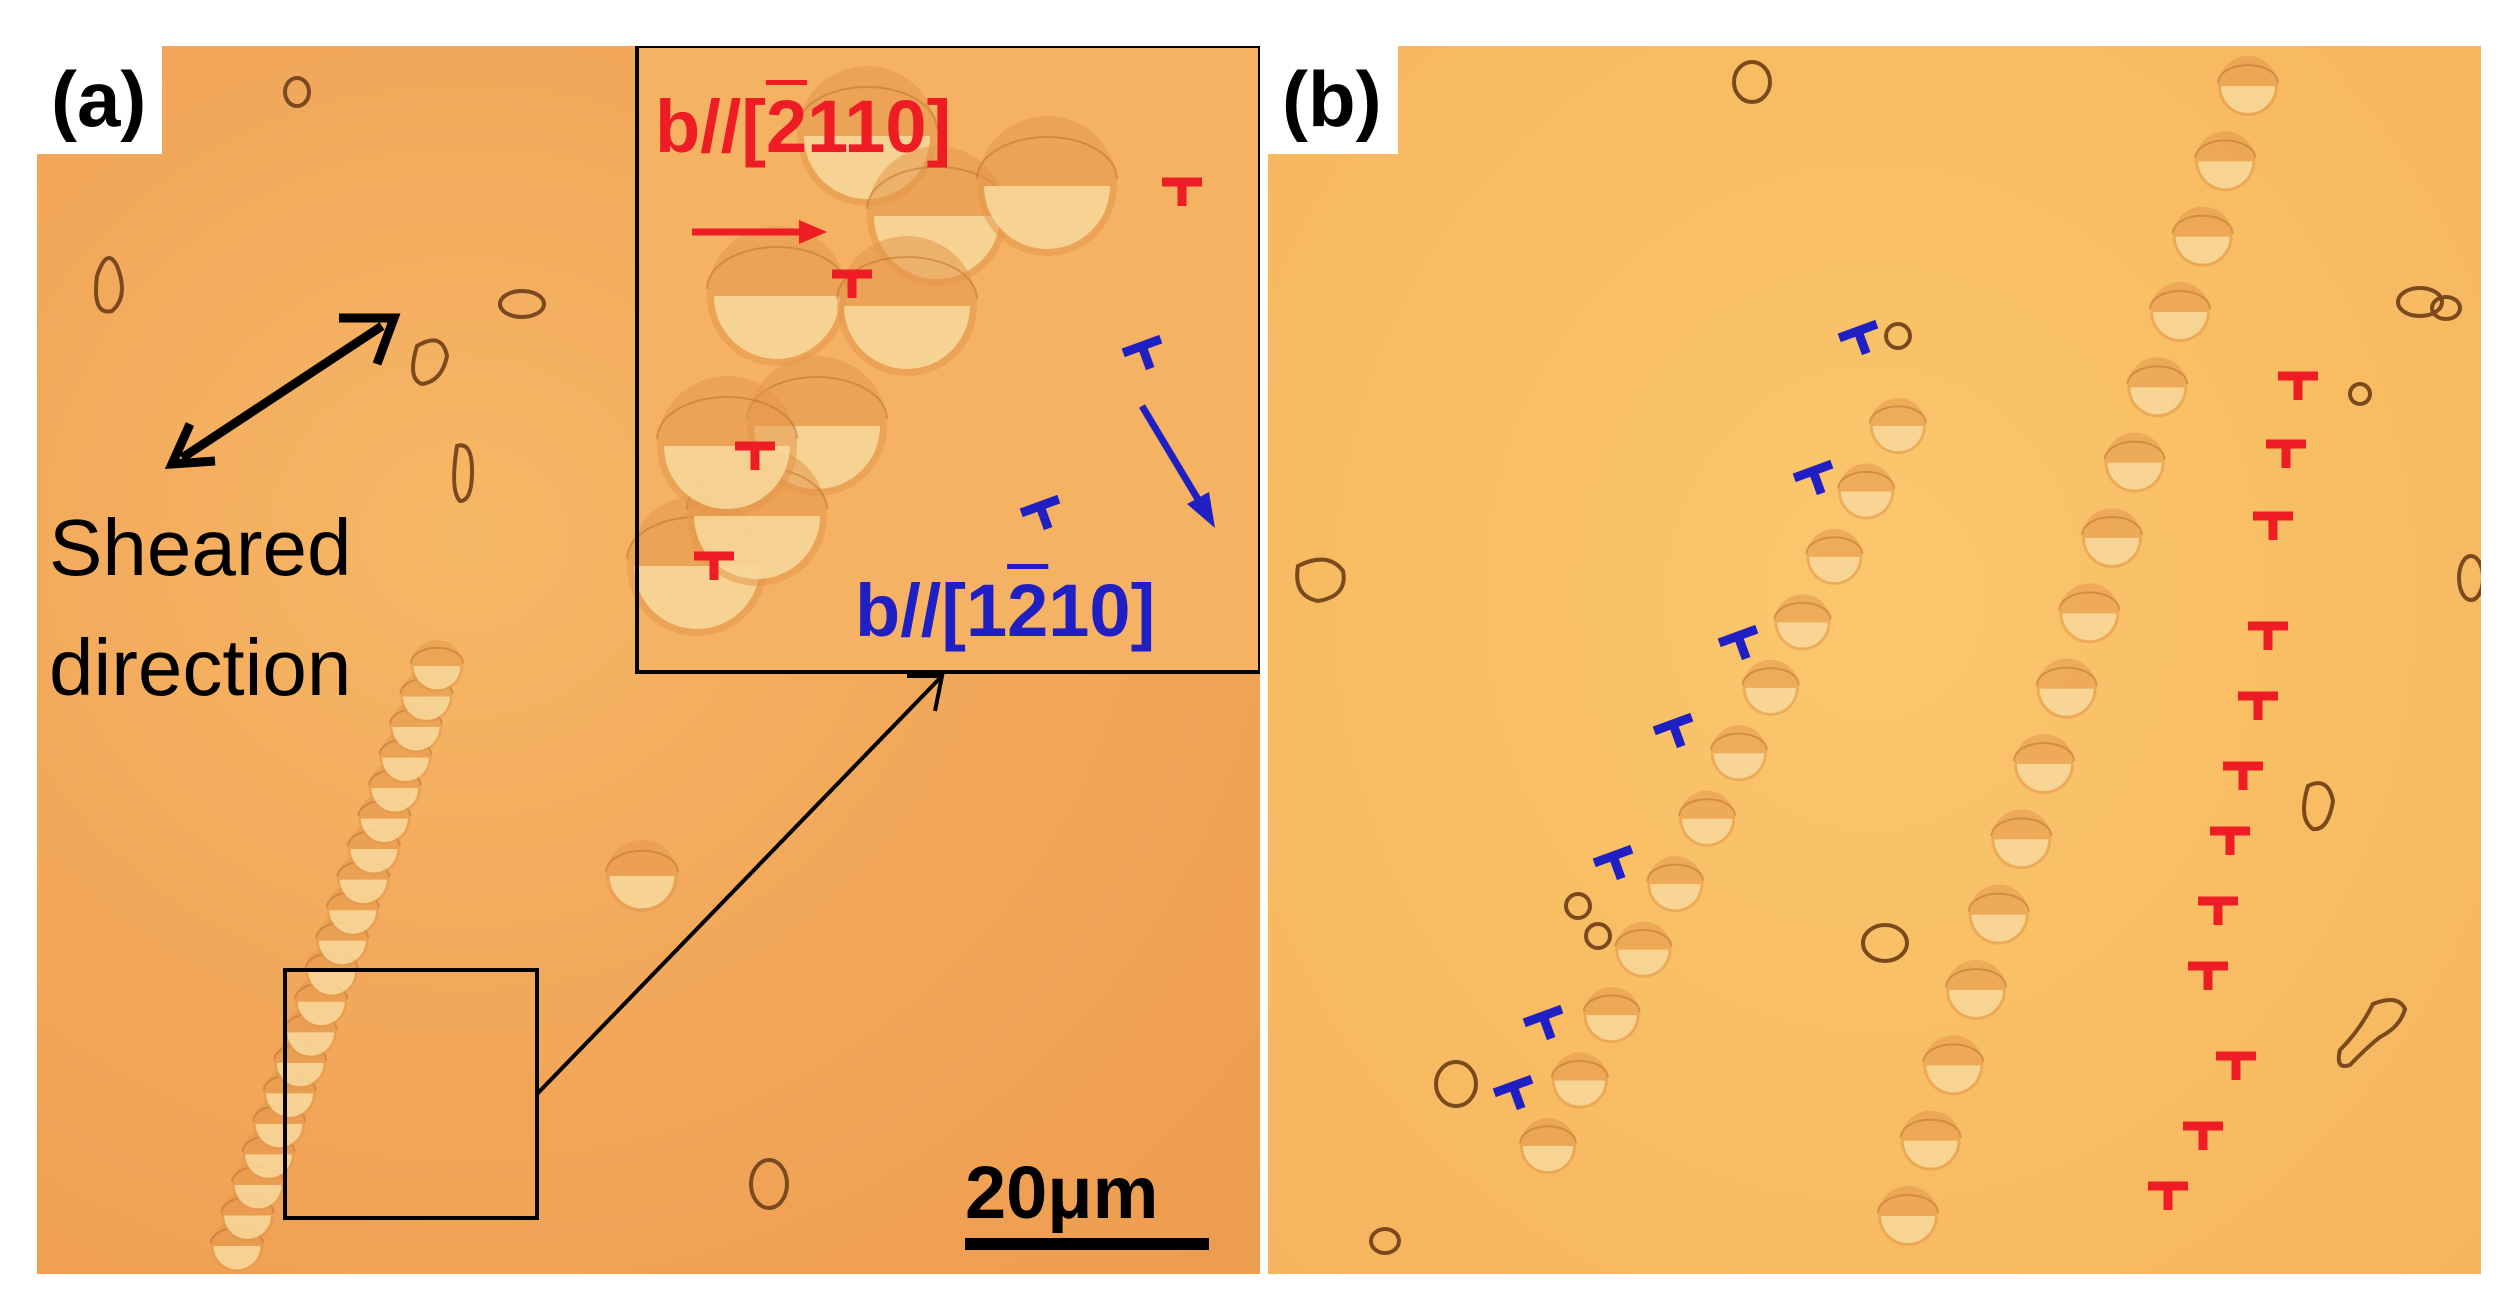 The image size is (2518, 1310). Describe the element at coordinates (879, 126) in the screenshot. I see `burgers-red-rest: 110]` at that location.